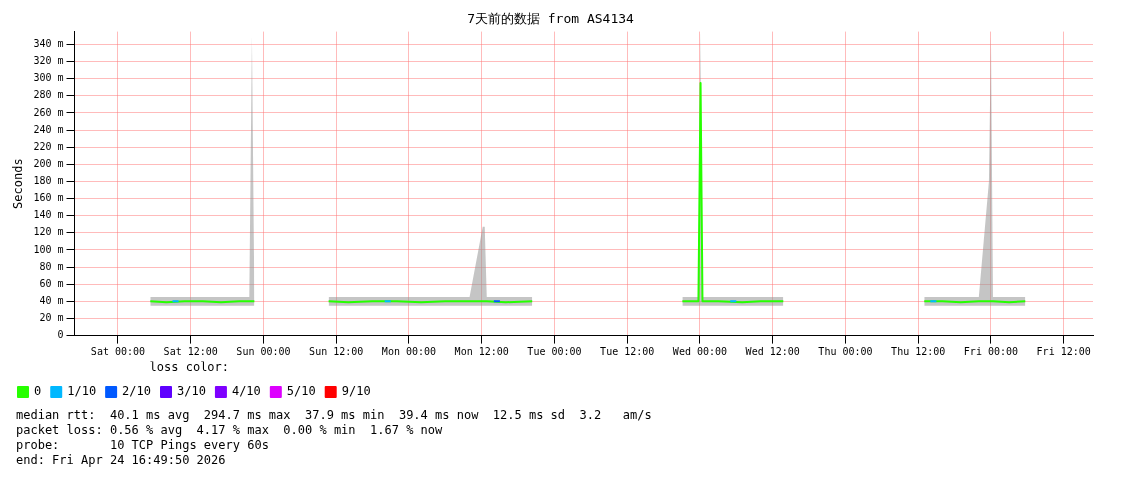 The image size is (1121, 494). Describe the element at coordinates (60, 335) in the screenshot. I see `y-tick-label: 0` at that location.